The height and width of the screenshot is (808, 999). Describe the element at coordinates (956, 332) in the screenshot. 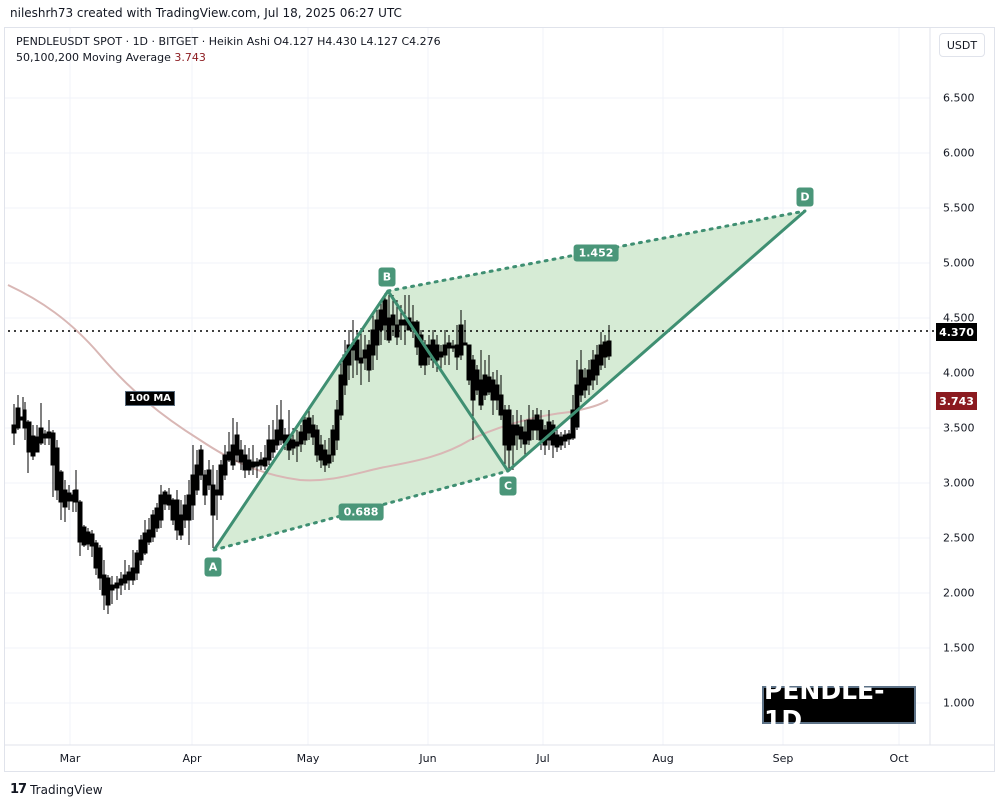

I see `last-price-badge: 4.370` at that location.